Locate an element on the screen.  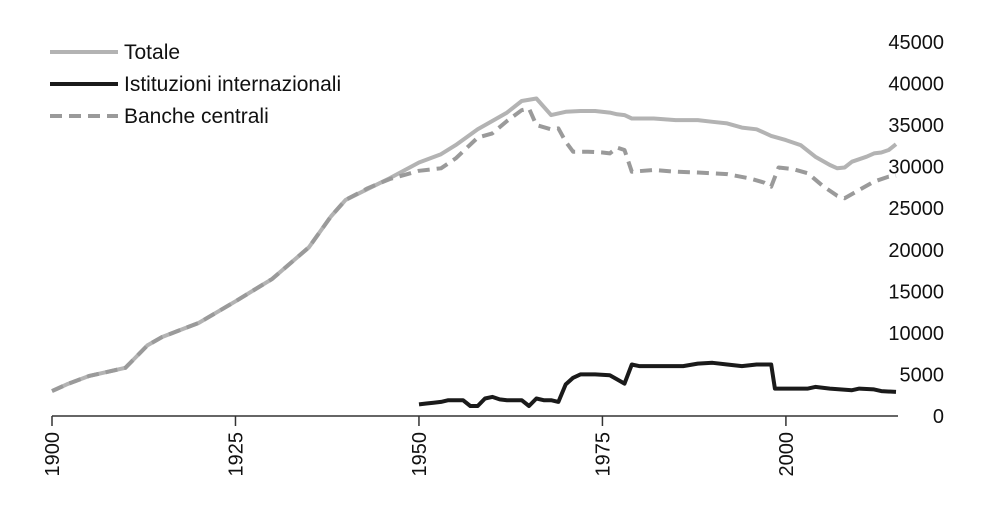
y-tick-label-15000: 15000 is located at coordinates (916, 292).